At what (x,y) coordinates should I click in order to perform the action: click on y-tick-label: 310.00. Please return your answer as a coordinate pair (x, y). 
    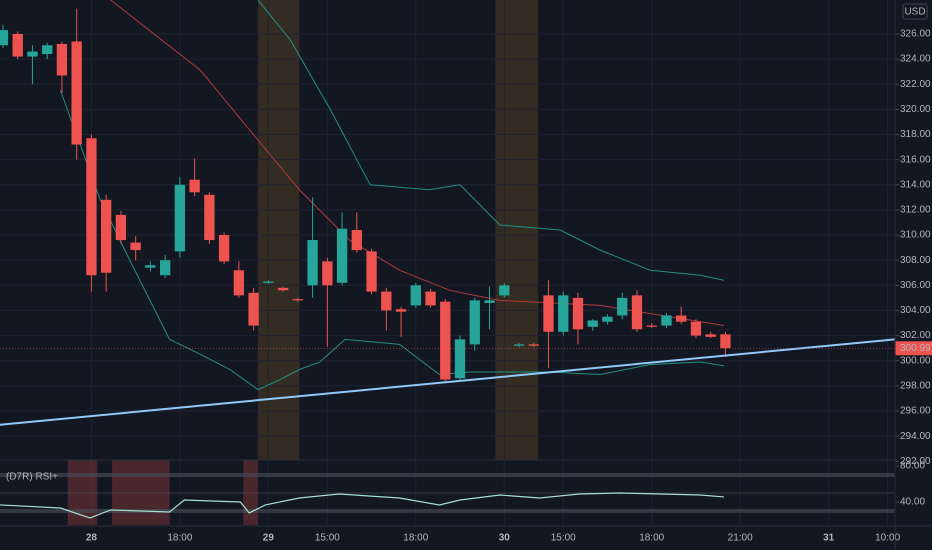
    Looking at the image, I should click on (915, 235).